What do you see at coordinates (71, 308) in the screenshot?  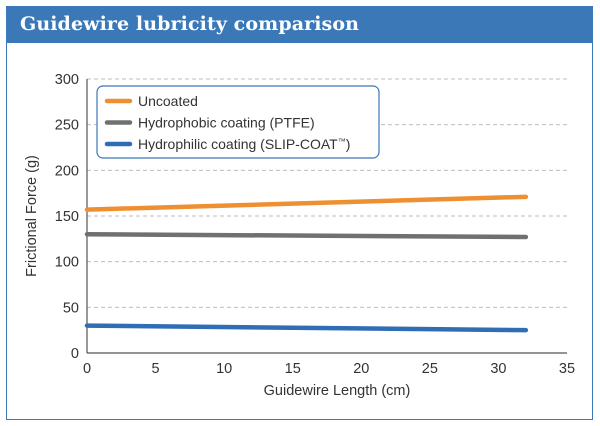 I see `y-tick-label: 50` at bounding box center [71, 308].